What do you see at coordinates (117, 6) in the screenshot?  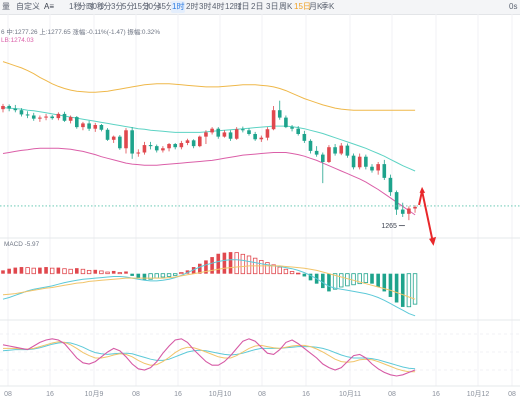 I see `timeframe-3分: 3分` at bounding box center [117, 6].